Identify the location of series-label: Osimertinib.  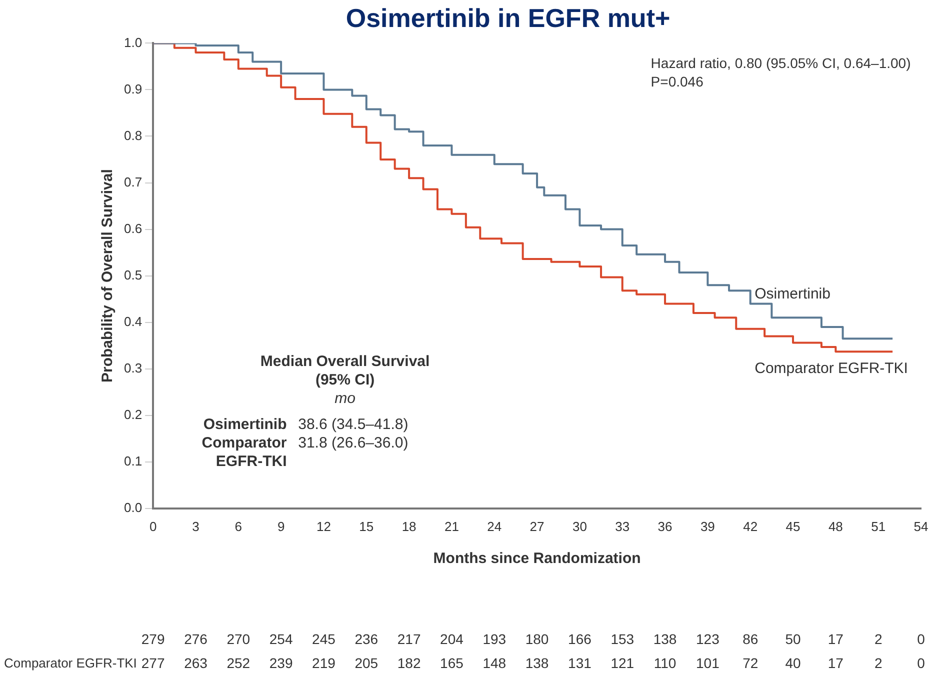
(792, 294).